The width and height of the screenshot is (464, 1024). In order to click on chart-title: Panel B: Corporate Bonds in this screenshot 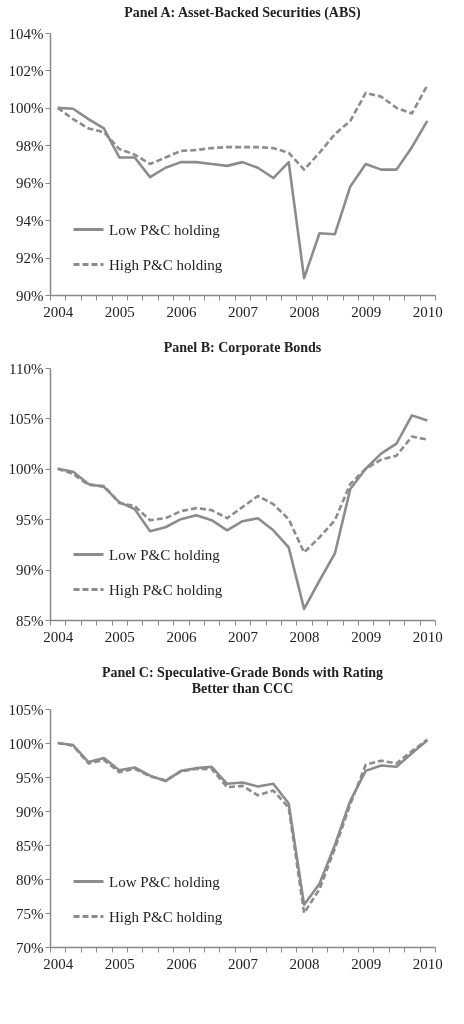, I will do `click(242, 347)`.